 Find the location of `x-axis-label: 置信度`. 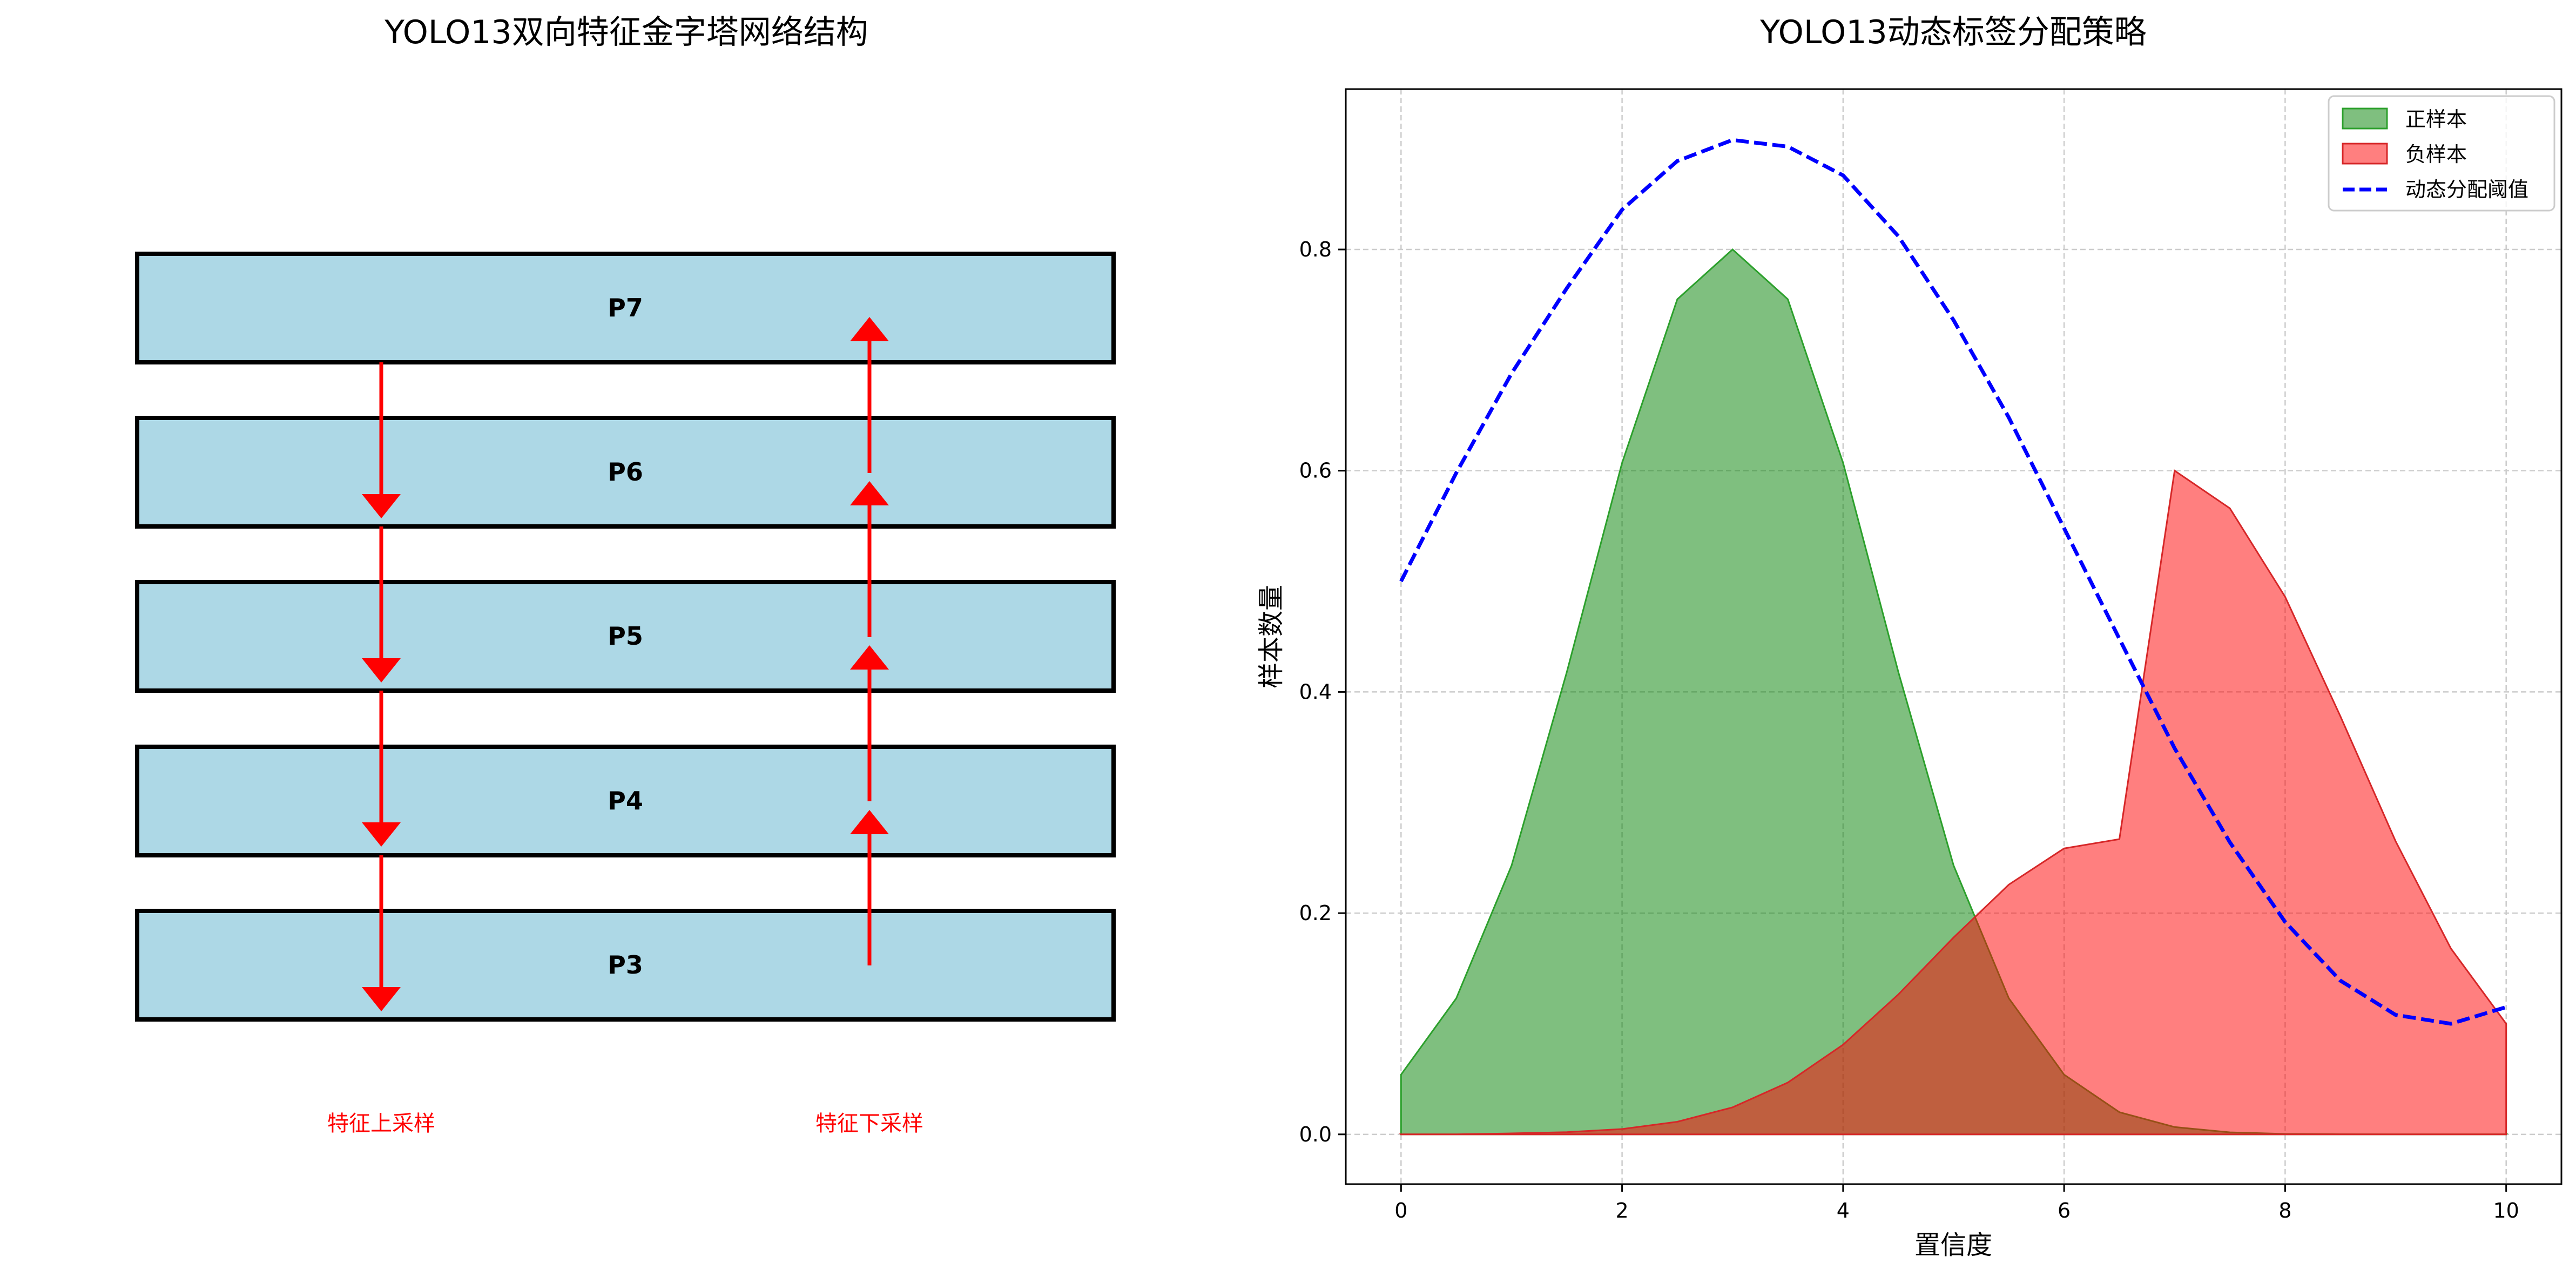

x-axis-label: 置信度 is located at coordinates (1953, 1245).